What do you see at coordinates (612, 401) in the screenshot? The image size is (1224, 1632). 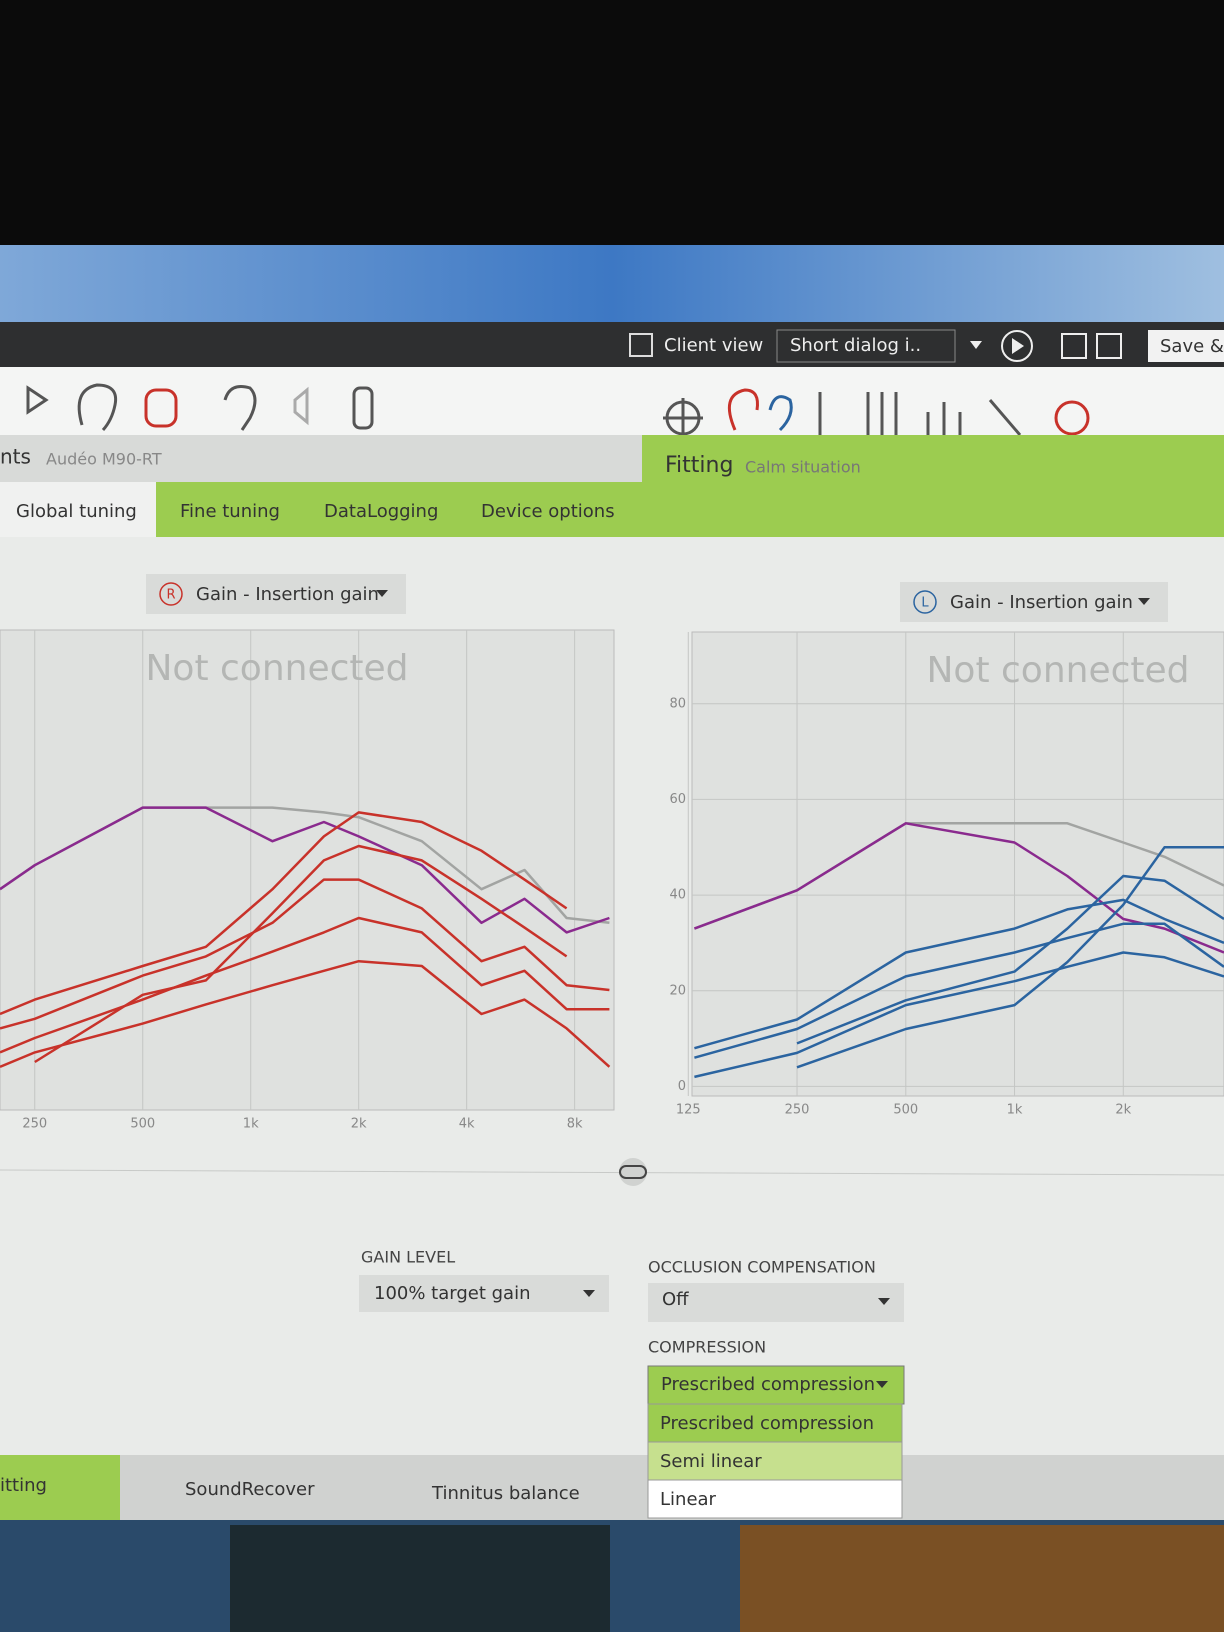 I see `icon-bar` at bounding box center [612, 401].